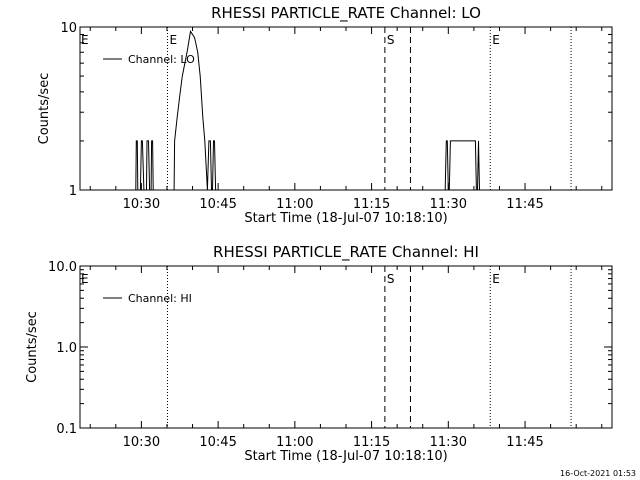 This screenshot has width=640, height=480. What do you see at coordinates (68, 28) in the screenshot?
I see `chart1-ytick-label: 10` at bounding box center [68, 28].